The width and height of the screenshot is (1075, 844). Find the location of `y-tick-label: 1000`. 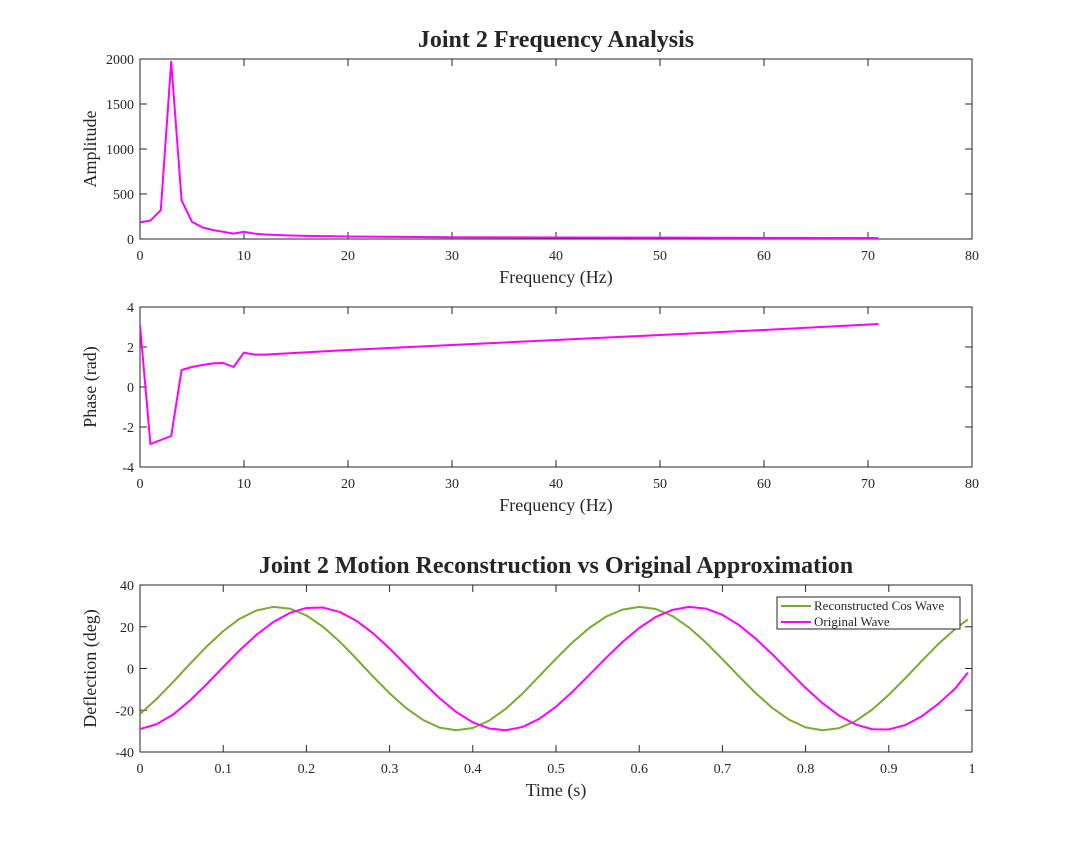

y-tick-label: 1000 is located at coordinates (120, 150).